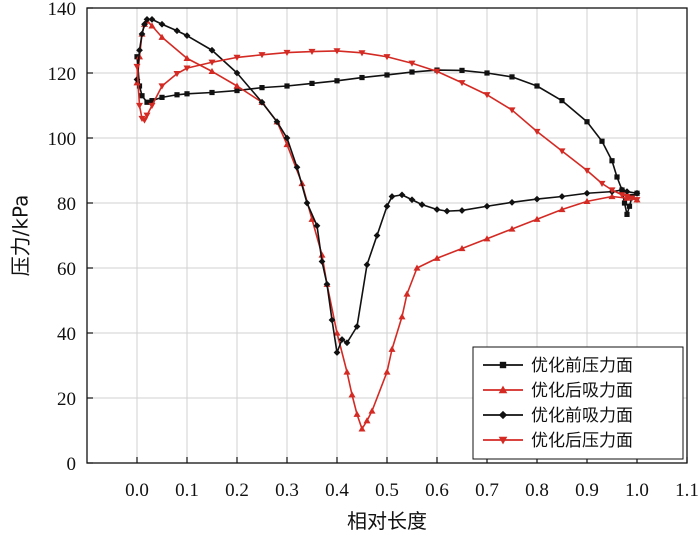 The image size is (700, 536). What do you see at coordinates (21, 236) in the screenshot?
I see `y-axis-title: 压力/kPa` at bounding box center [21, 236].